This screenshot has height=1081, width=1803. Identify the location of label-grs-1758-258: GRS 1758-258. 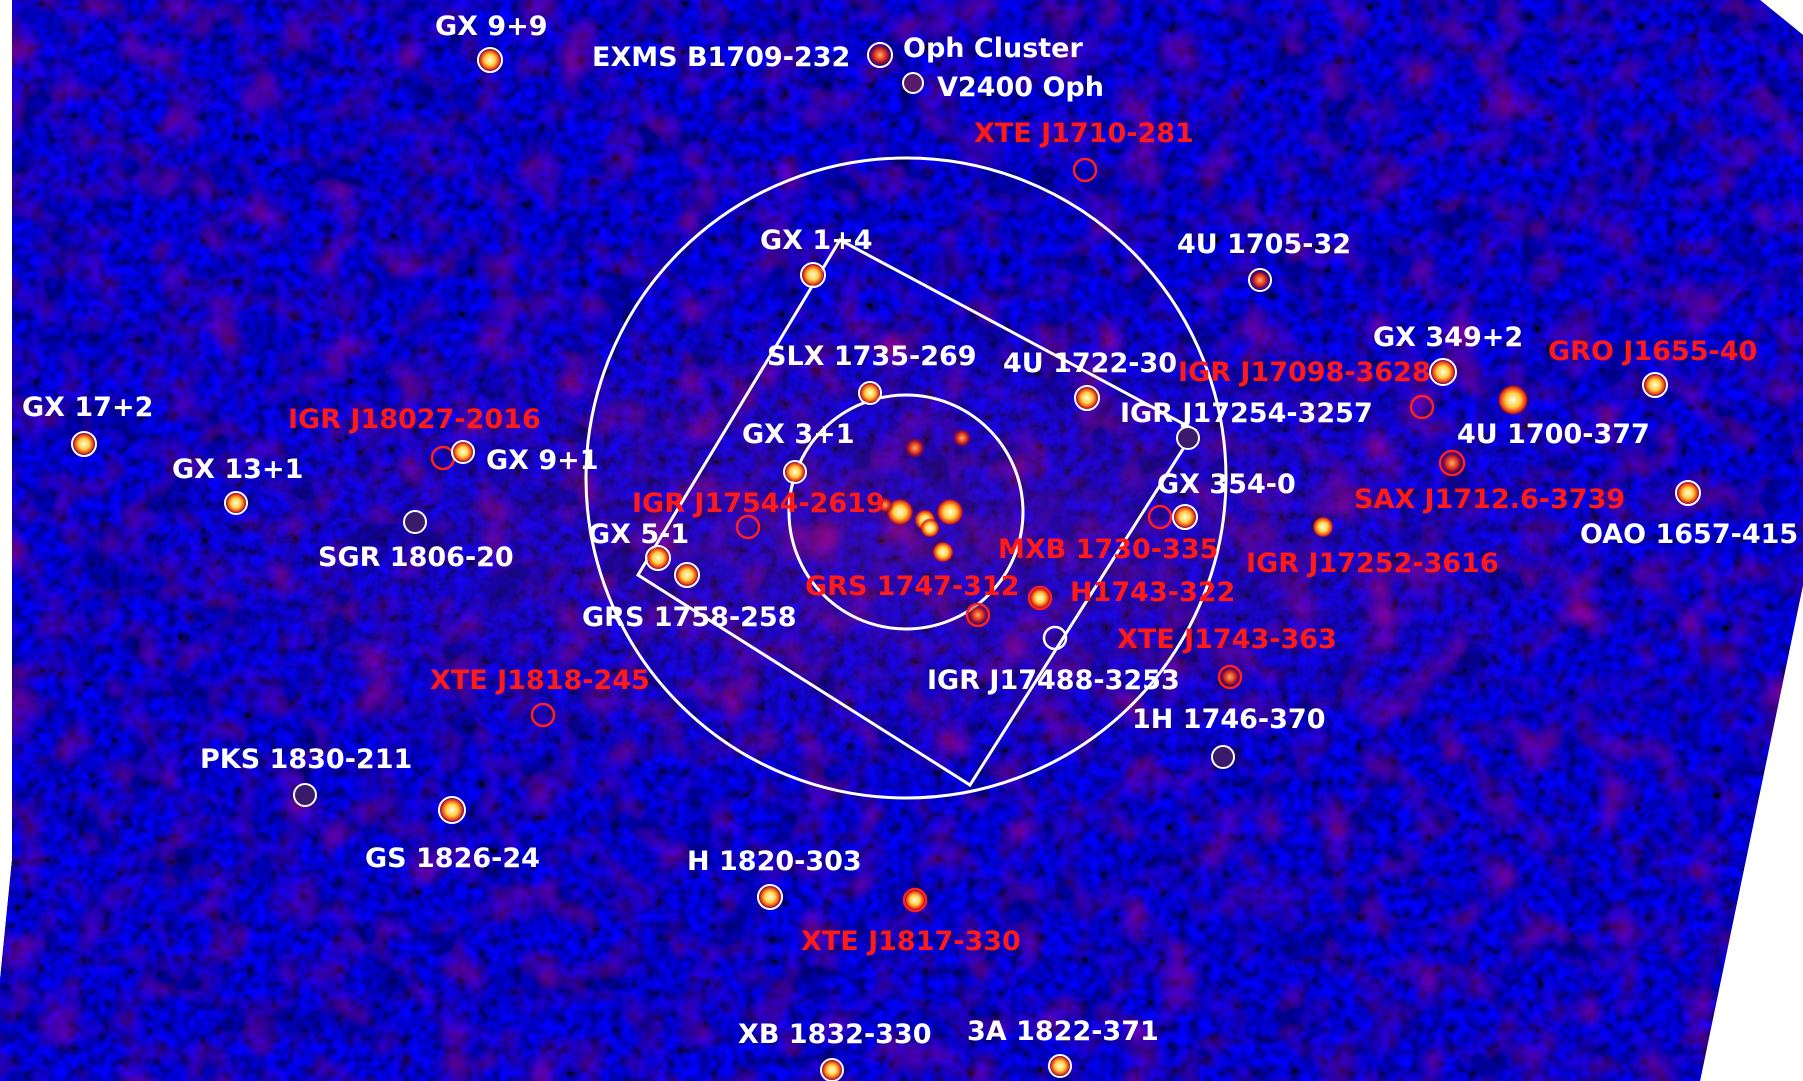
(689, 617).